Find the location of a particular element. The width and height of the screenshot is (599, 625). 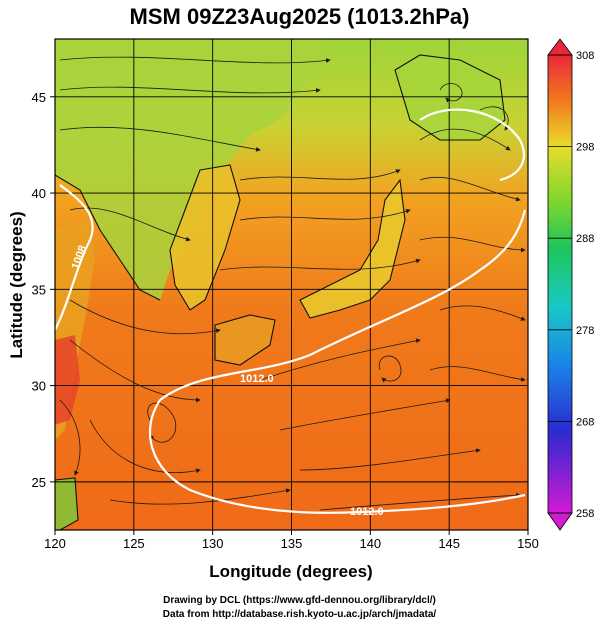

y-axis-label: Latitude (degrees) is located at coordinates (16, 284).